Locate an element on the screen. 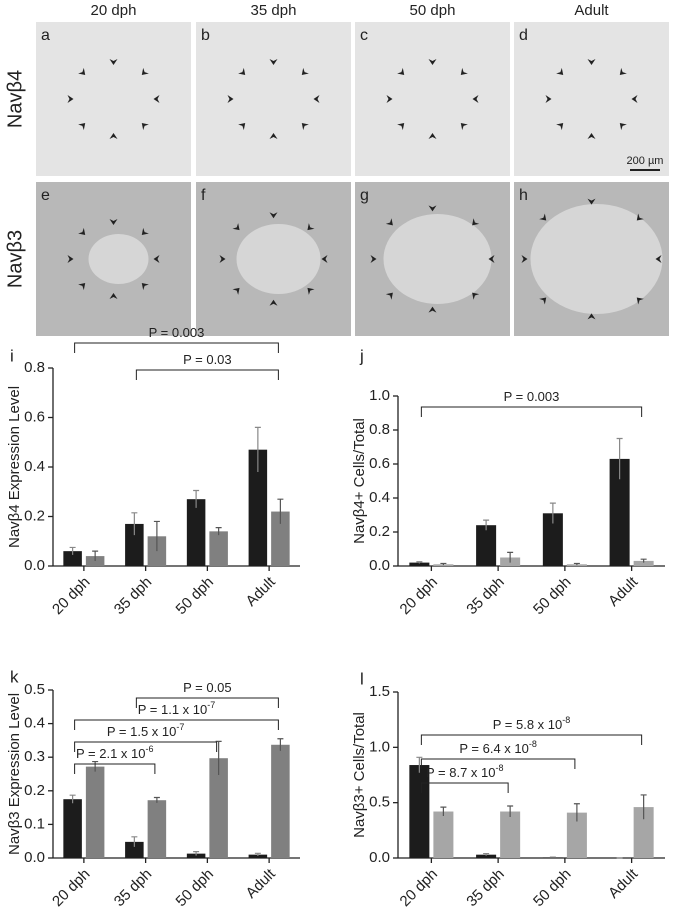 Image resolution: width=685 pixels, height=919 pixels. panel-letter: d is located at coordinates (523, 35).